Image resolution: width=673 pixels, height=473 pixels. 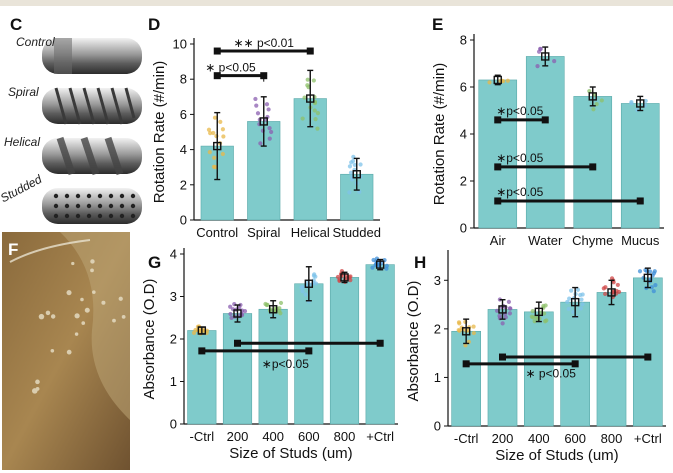 What do you see at coordinates (173, 254) in the screenshot?
I see `y-tick-label: 4` at bounding box center [173, 254].